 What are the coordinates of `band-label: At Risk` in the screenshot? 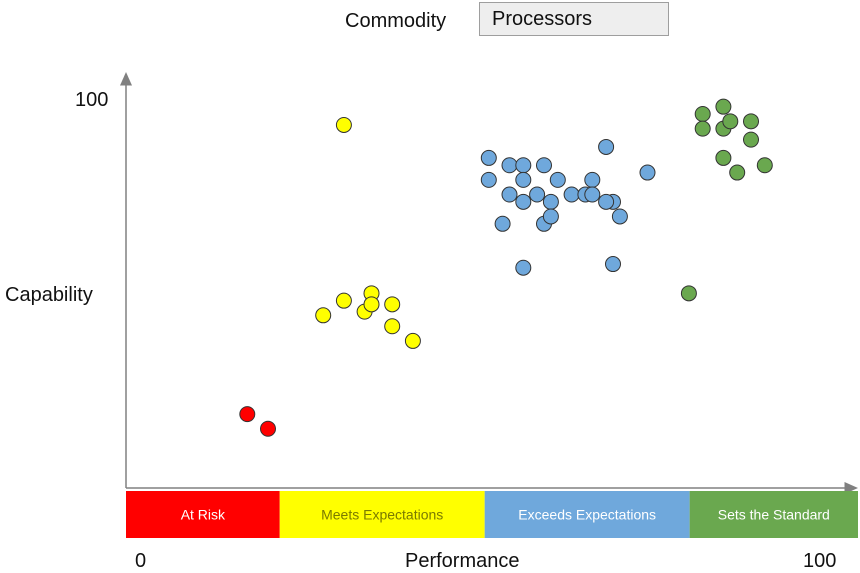 It's located at (203, 515).